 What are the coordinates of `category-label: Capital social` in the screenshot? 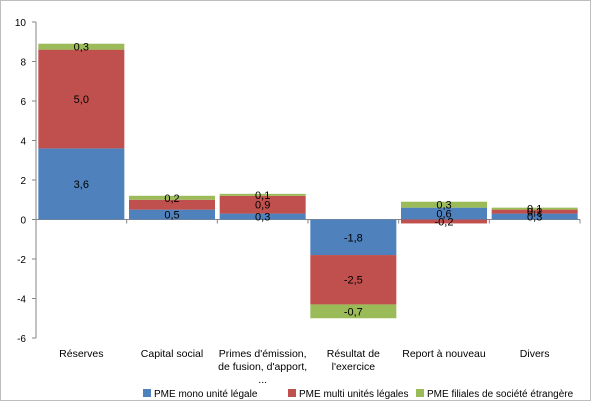 It's located at (172, 354).